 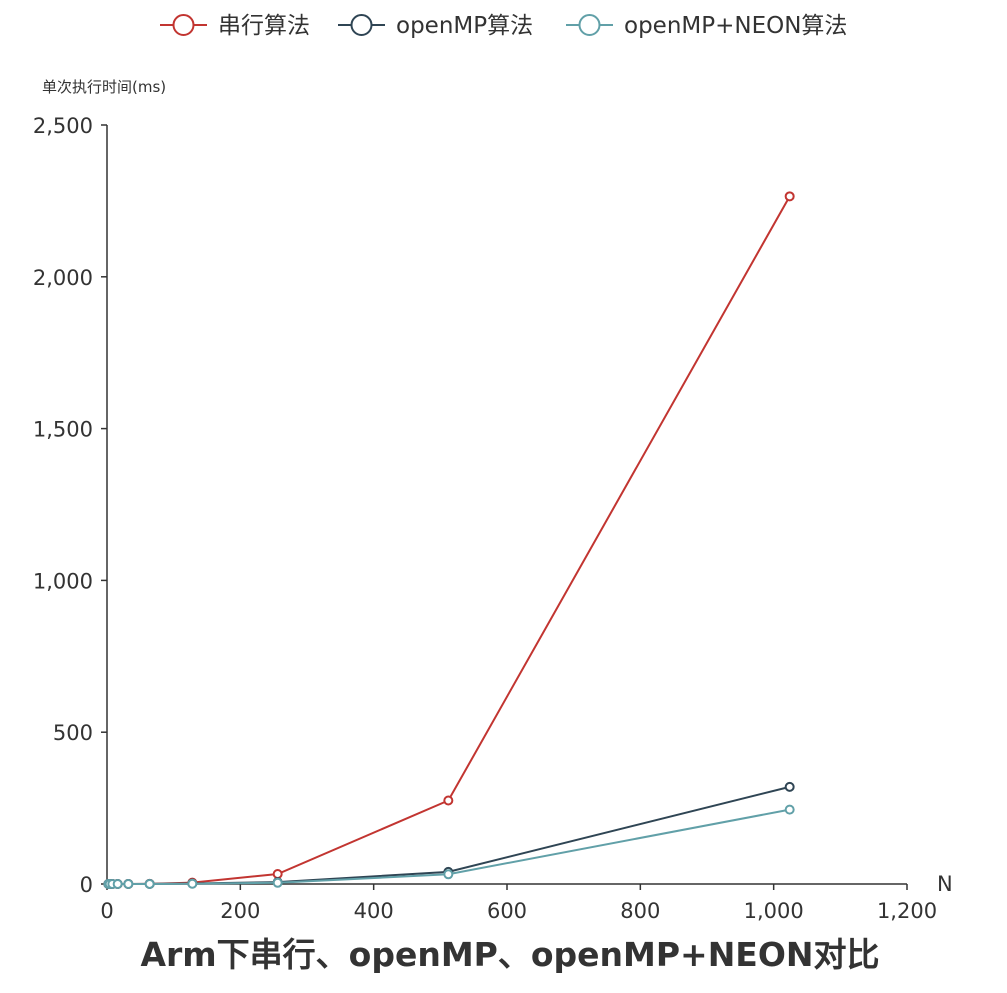 What do you see at coordinates (63, 126) in the screenshot?
I see `y-tick-label: 2,500` at bounding box center [63, 126].